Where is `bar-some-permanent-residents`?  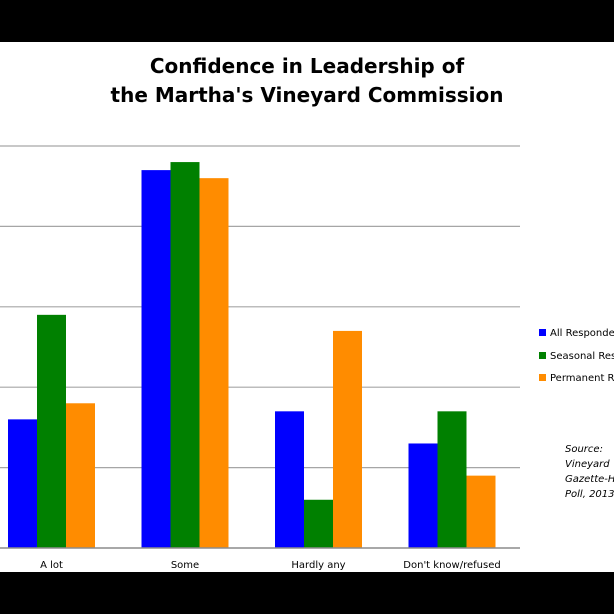
bar-some-permanent-residents is located at coordinates (214, 363).